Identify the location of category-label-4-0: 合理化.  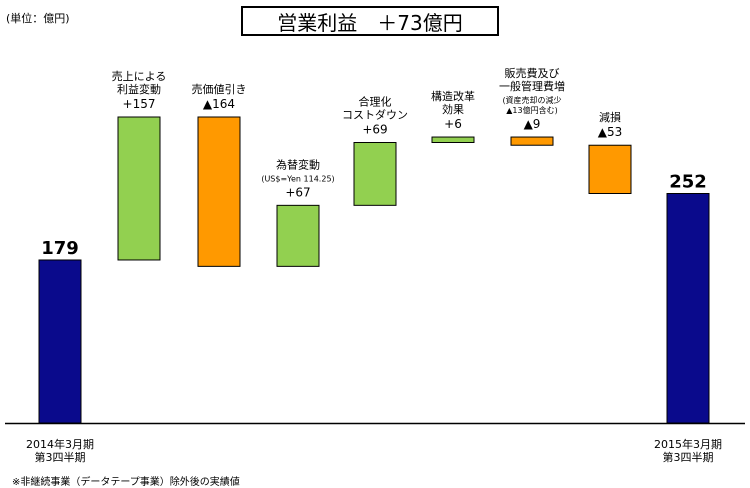
(375, 102).